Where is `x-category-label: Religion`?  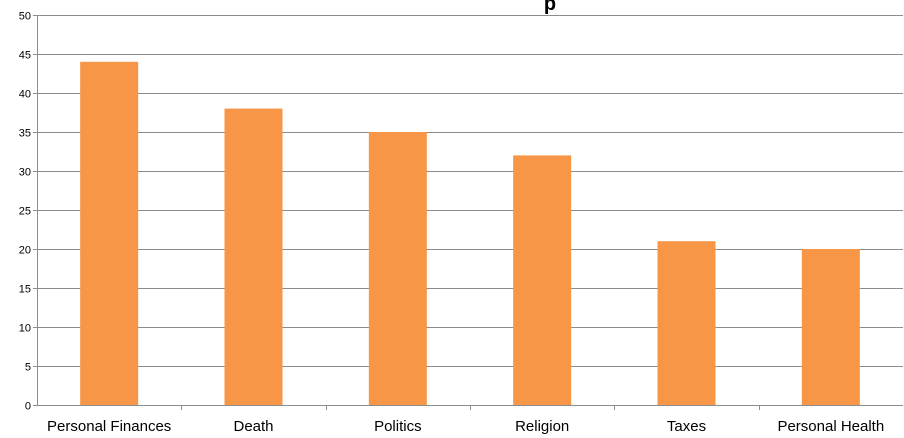 x-category-label: Religion is located at coordinates (542, 426).